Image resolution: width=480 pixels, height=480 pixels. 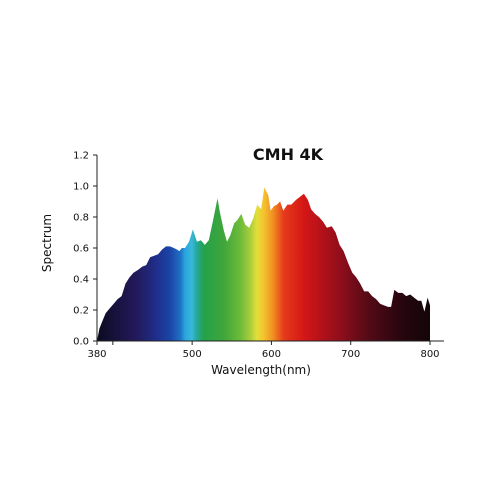 What do you see at coordinates (192, 354) in the screenshot?
I see `x-tick-label: 500` at bounding box center [192, 354].